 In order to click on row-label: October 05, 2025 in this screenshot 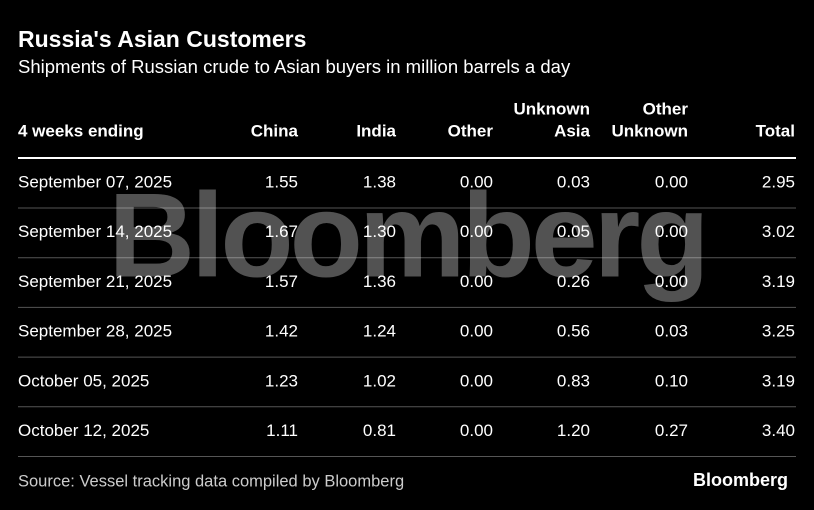, I will do `click(83, 380)`.